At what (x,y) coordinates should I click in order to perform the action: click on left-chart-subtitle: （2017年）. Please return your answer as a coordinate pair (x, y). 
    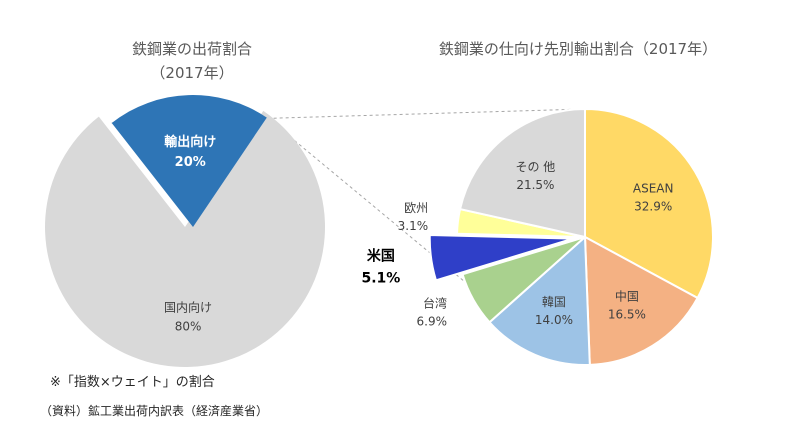
    Looking at the image, I should click on (191, 73).